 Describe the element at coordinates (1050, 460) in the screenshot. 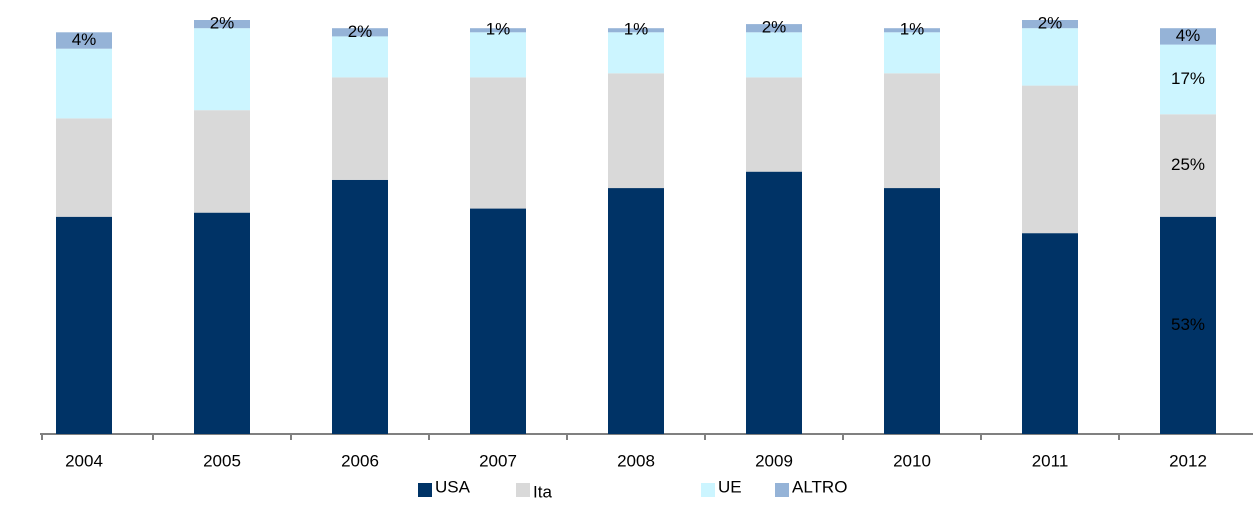

I see `x-tick-label: 2011` at that location.